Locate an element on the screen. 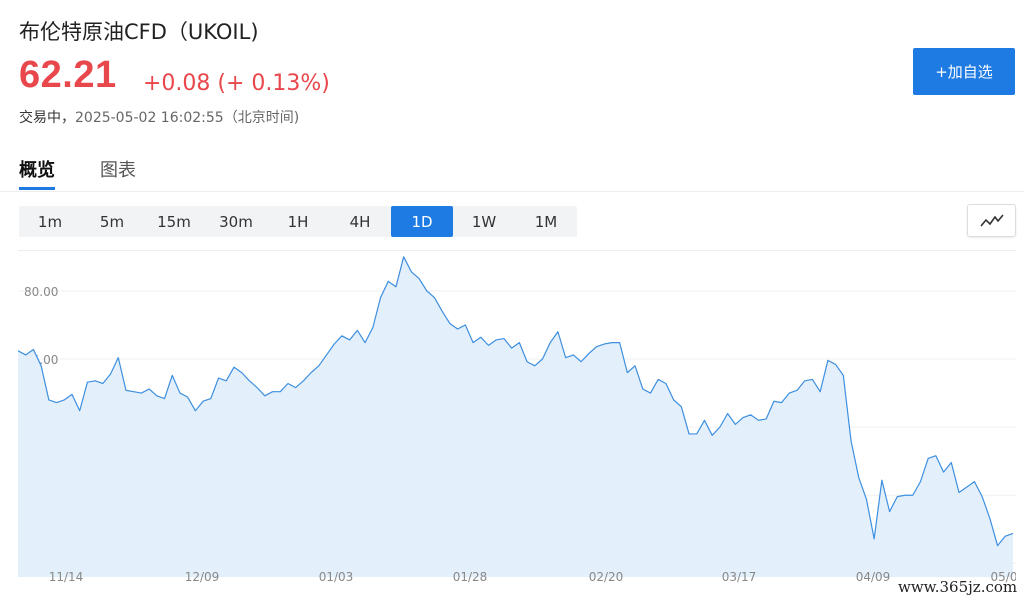 This screenshot has width=1024, height=602. status-label: 交易中， is located at coordinates (47, 118).